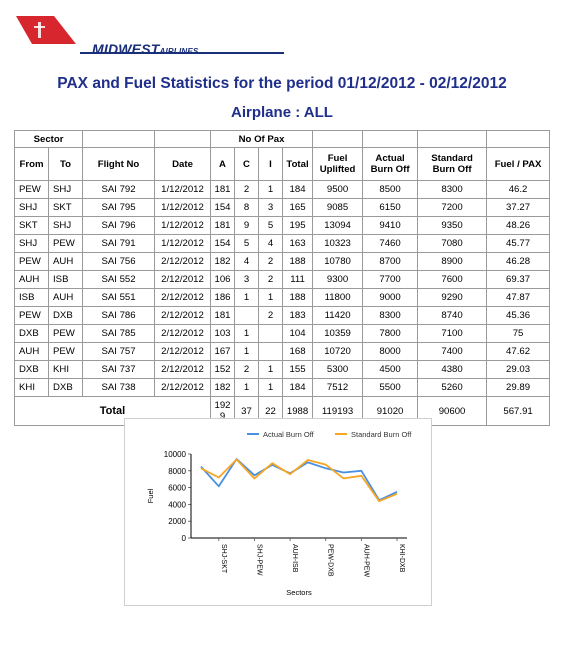 This screenshot has width=564, height=651. What do you see at coordinates (177, 504) in the screenshot?
I see `y-tick-label: 4000` at bounding box center [177, 504].